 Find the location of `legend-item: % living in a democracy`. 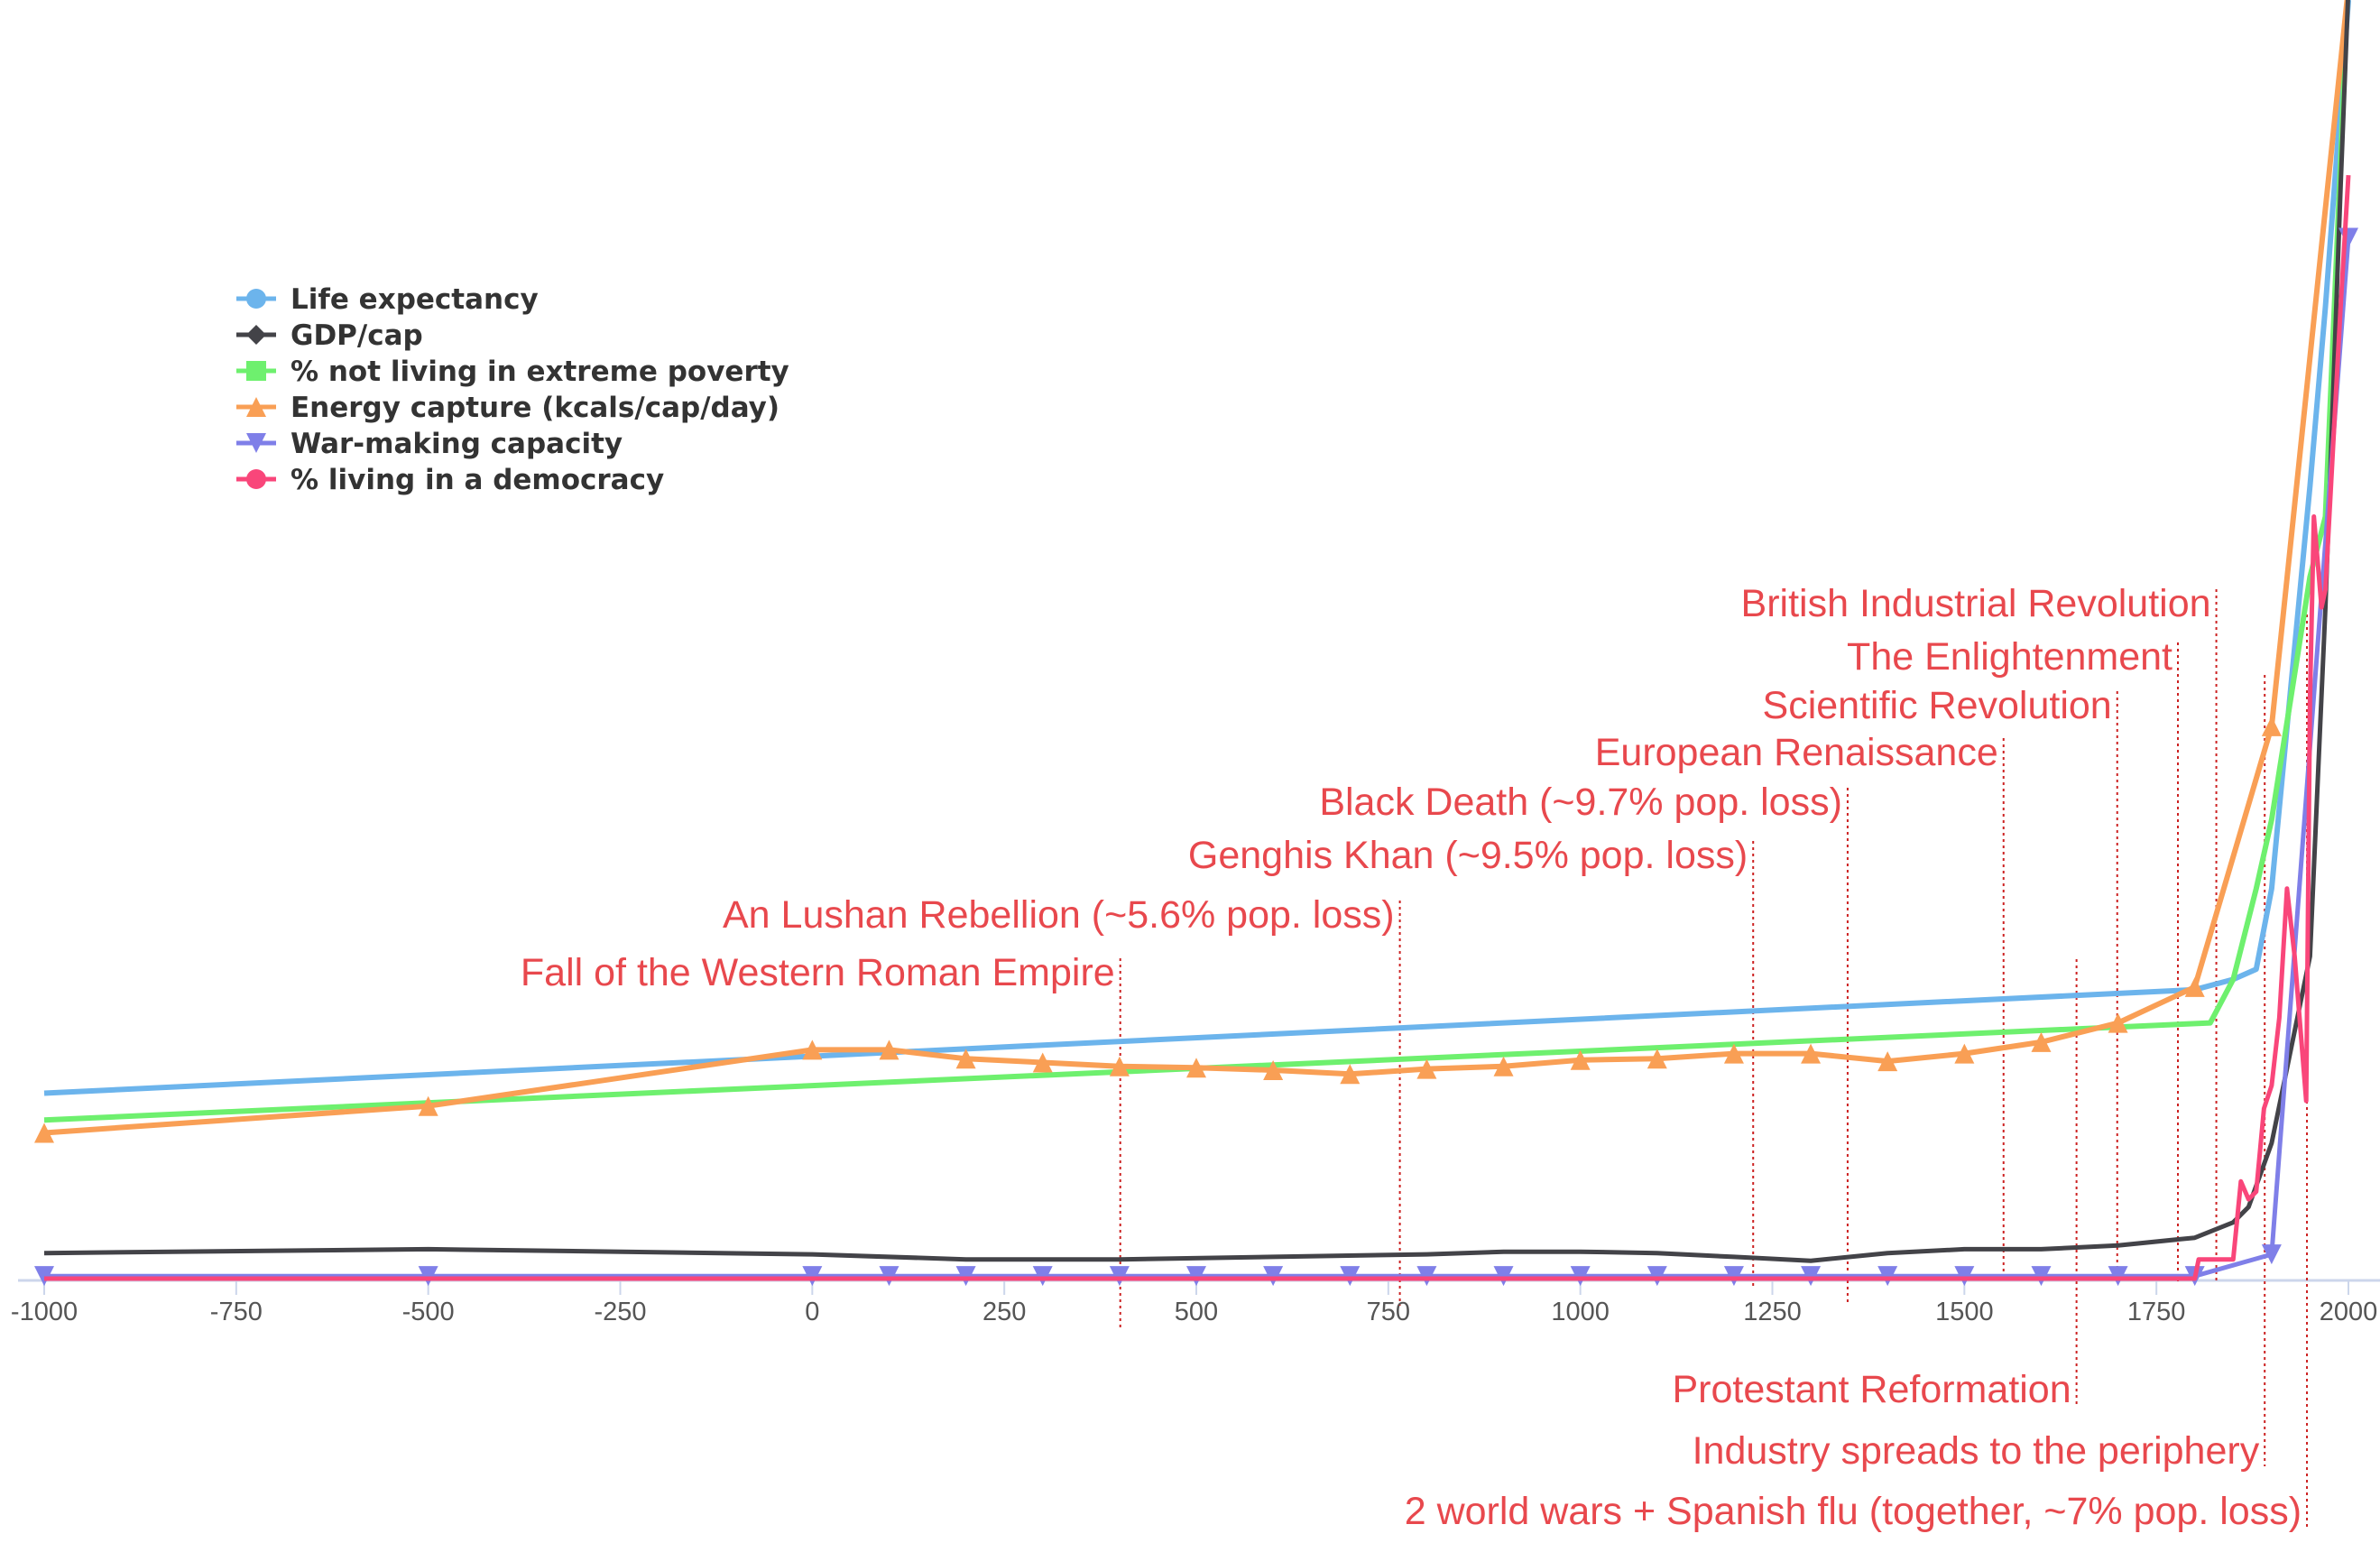

legend-item: % living in a democracy is located at coordinates (450, 480).